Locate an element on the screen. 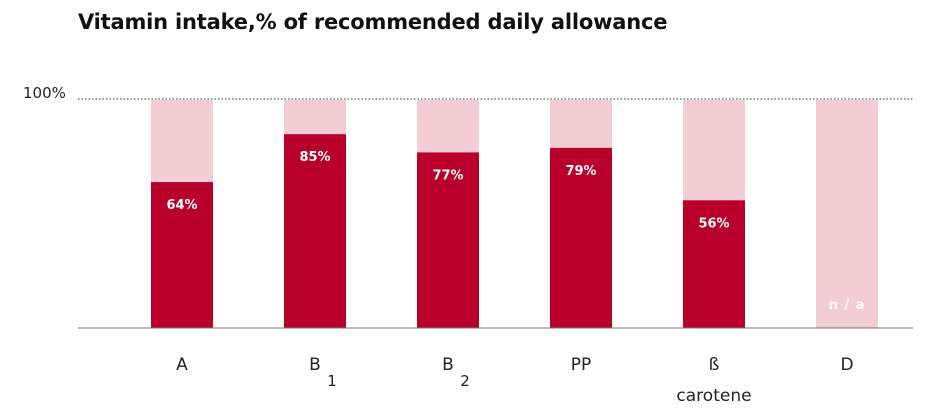 This screenshot has height=417, width=941. x-tick-subscript-2: 2 is located at coordinates (465, 381).